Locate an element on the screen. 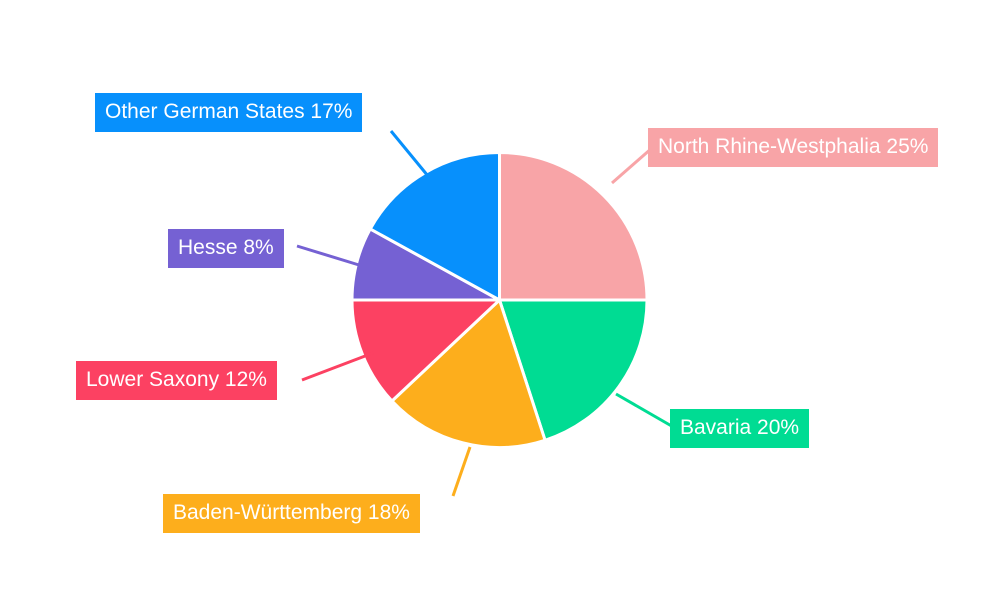 The width and height of the screenshot is (1000, 600). pie-label-lower-saxony: Lower Saxony 12% is located at coordinates (176, 380).